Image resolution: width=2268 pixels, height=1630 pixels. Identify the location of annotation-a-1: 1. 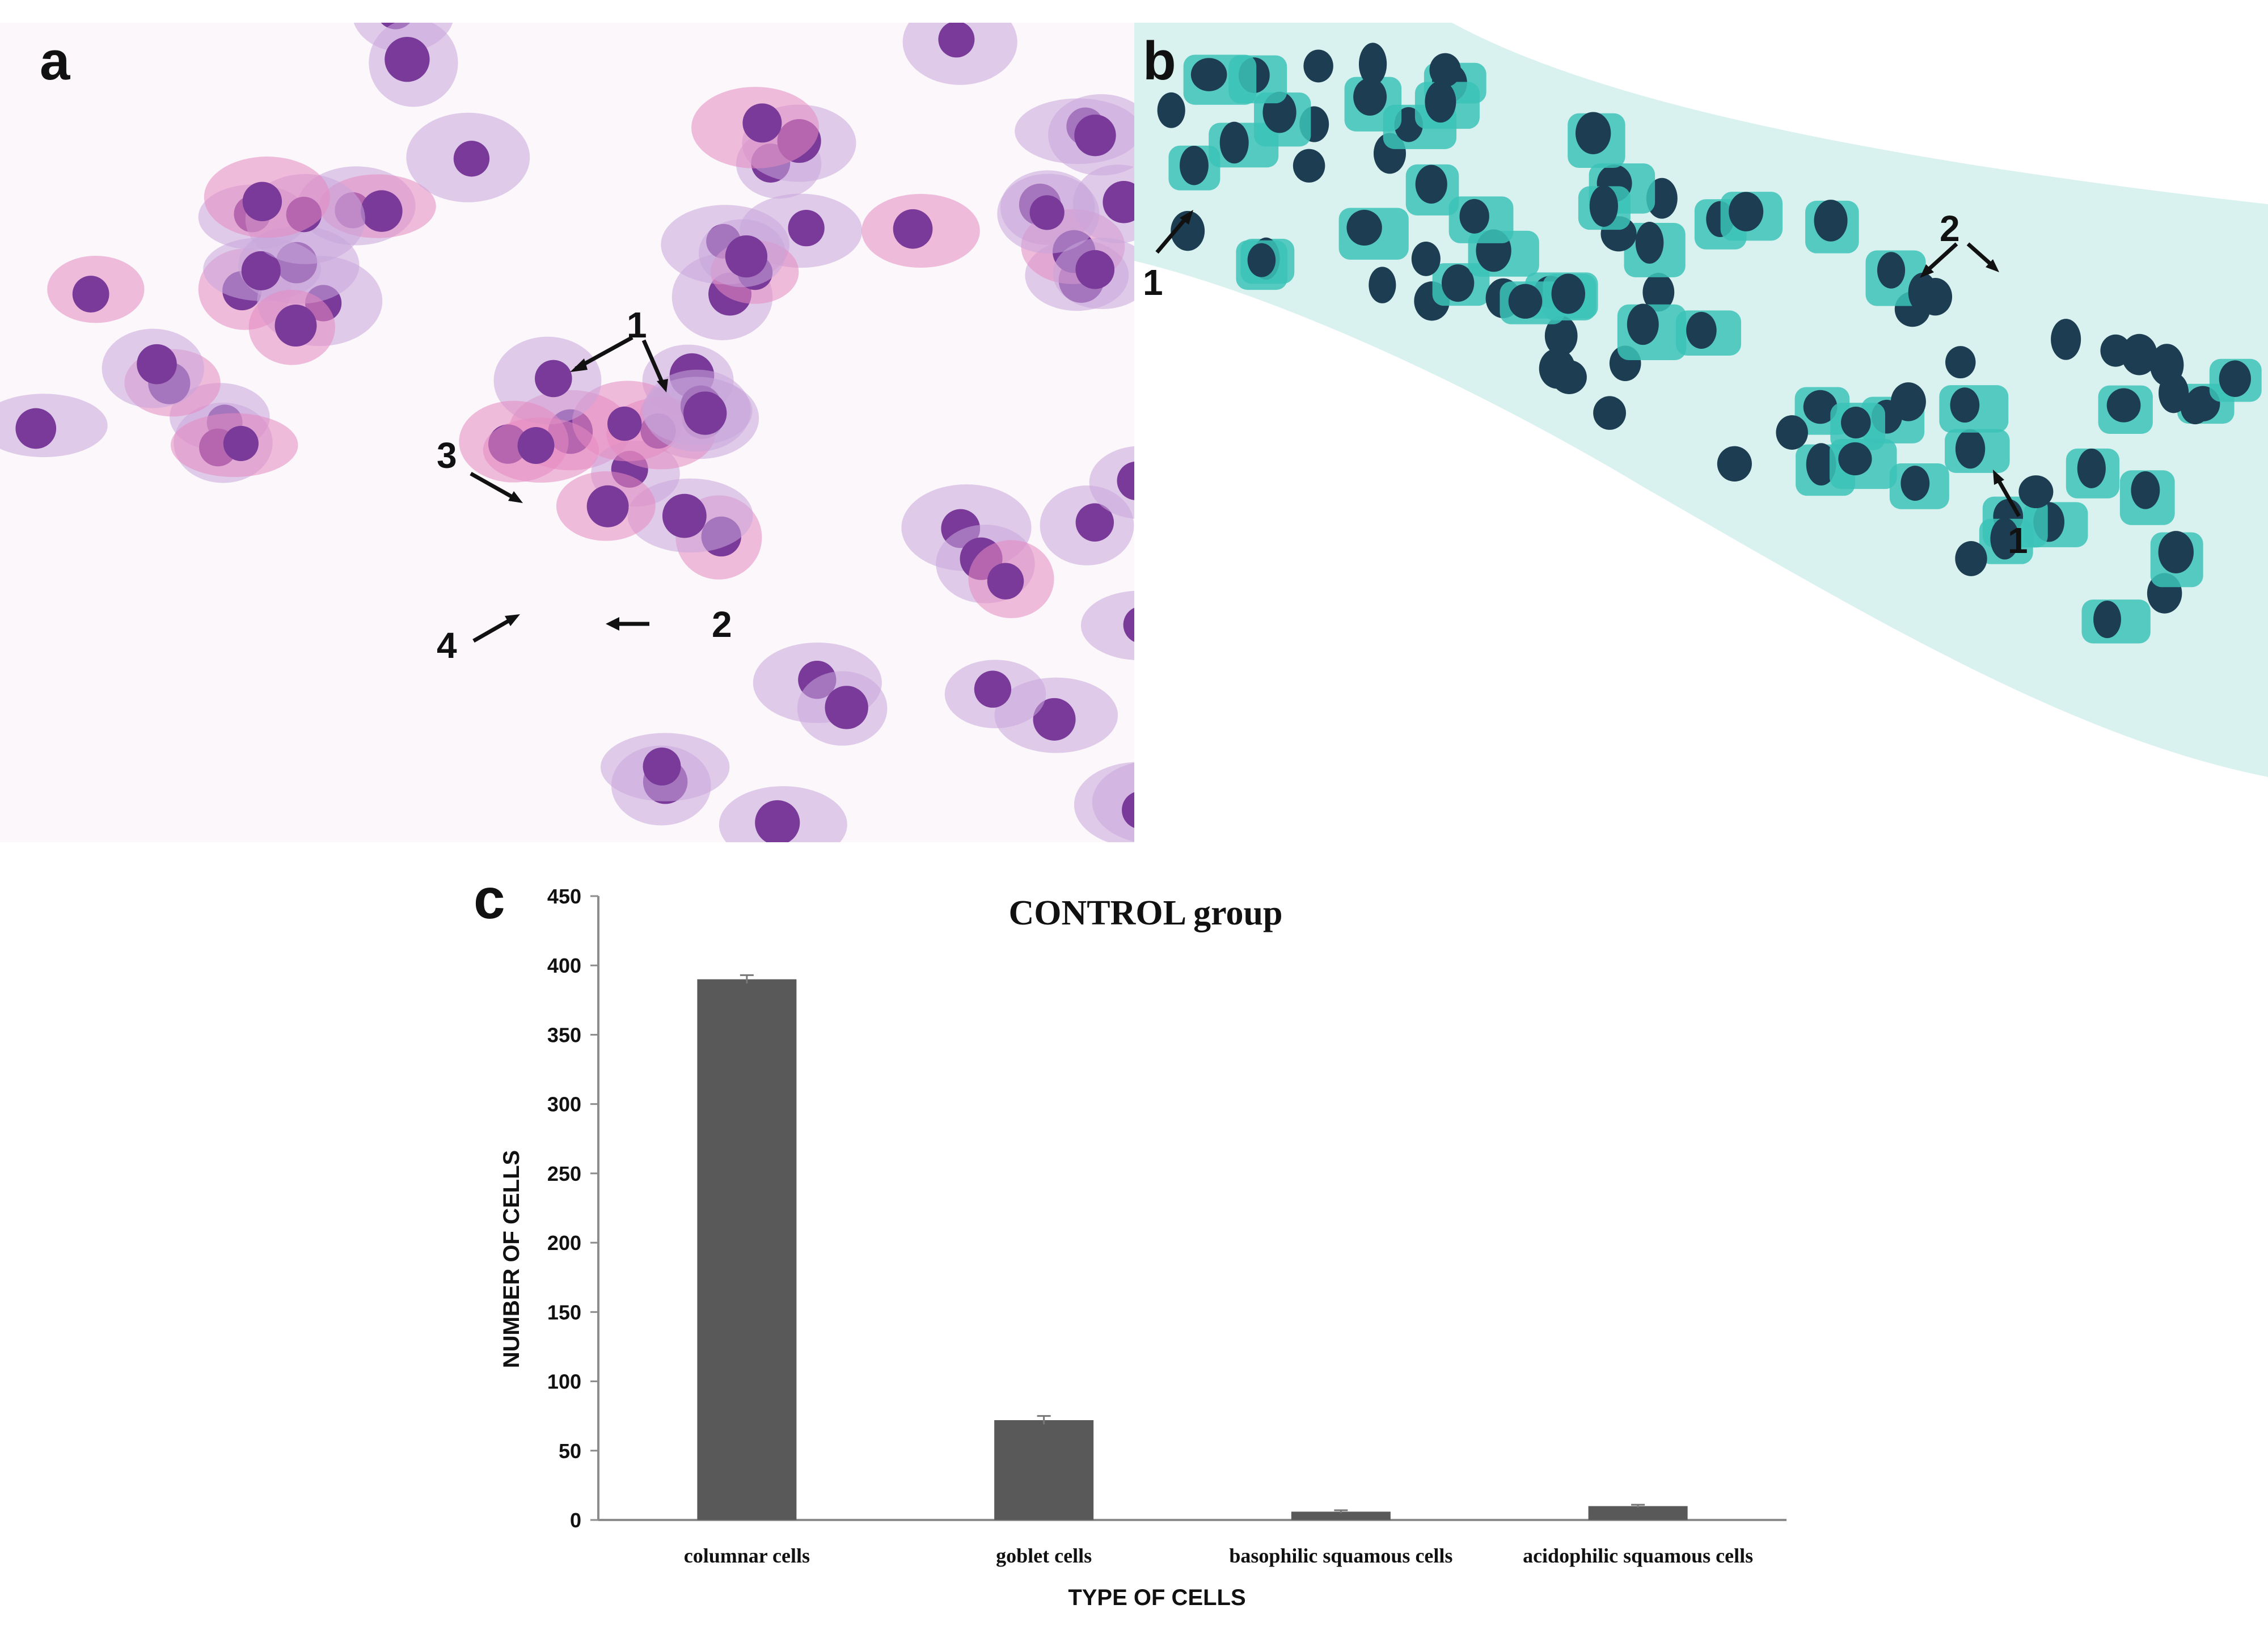
(637, 325).